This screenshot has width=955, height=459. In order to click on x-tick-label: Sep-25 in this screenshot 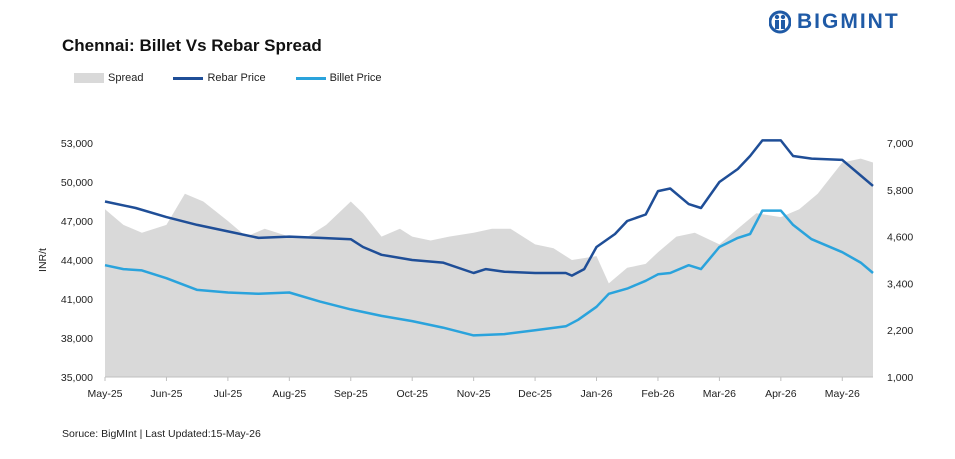, I will do `click(351, 394)`.